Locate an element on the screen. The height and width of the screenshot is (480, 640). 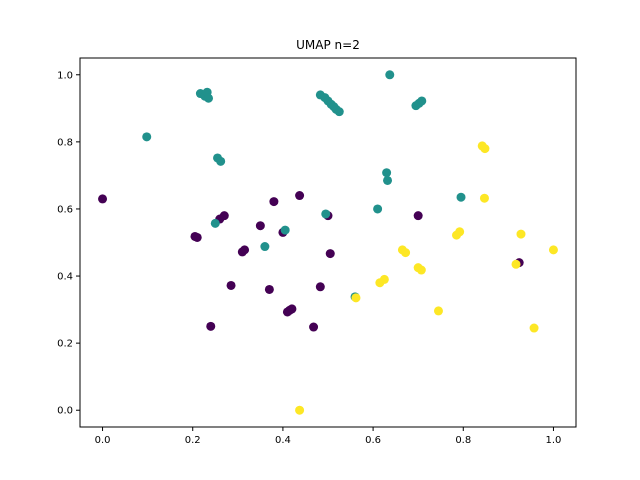
y-tick-label: 0.0 is located at coordinates (65, 411).